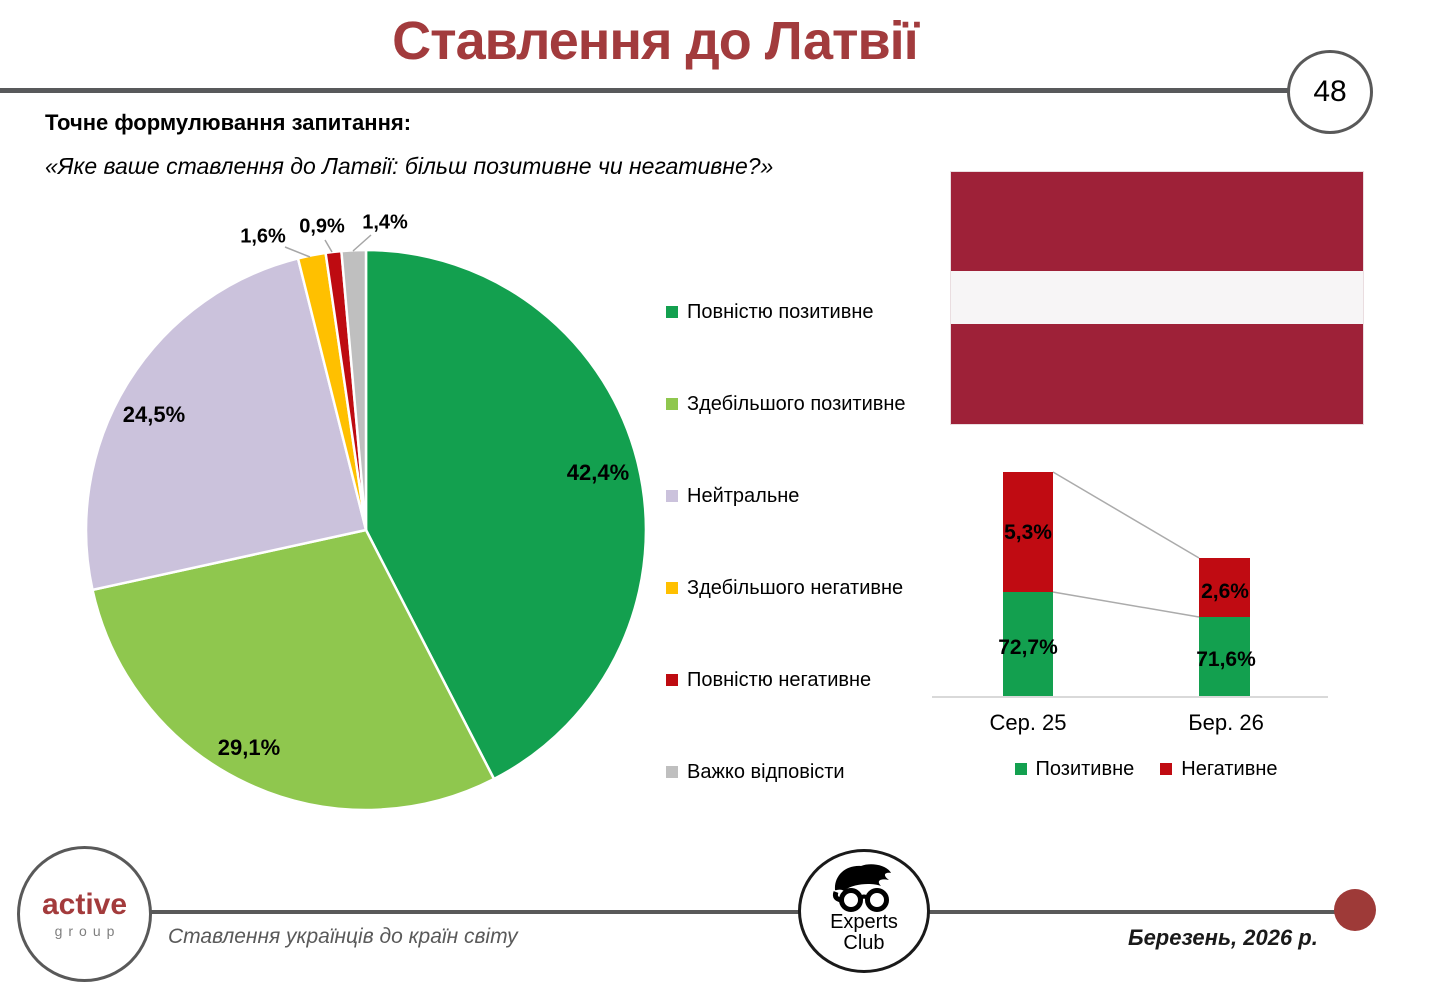  I want to click on legend-chip-positive, so click(1020, 769).